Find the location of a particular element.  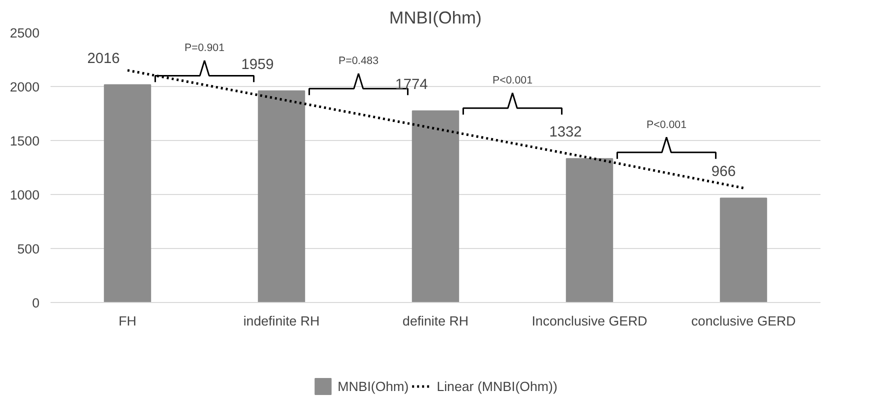

y-tick-label: 2500 is located at coordinates (25, 33).